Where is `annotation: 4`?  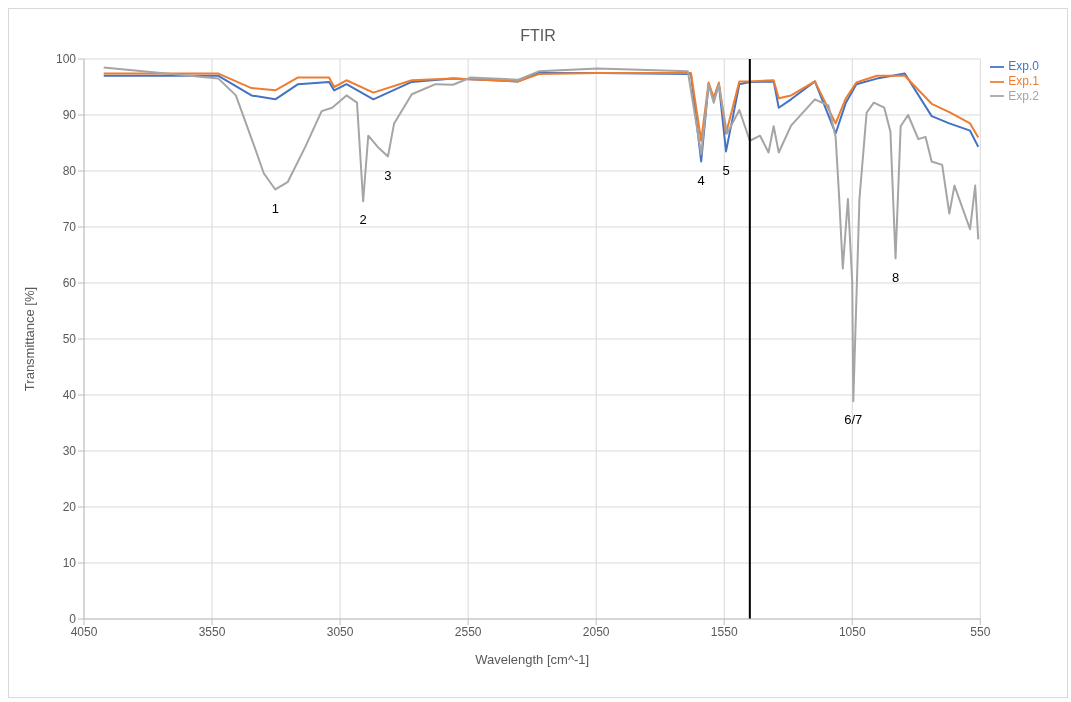
annotation: 4 is located at coordinates (701, 180).